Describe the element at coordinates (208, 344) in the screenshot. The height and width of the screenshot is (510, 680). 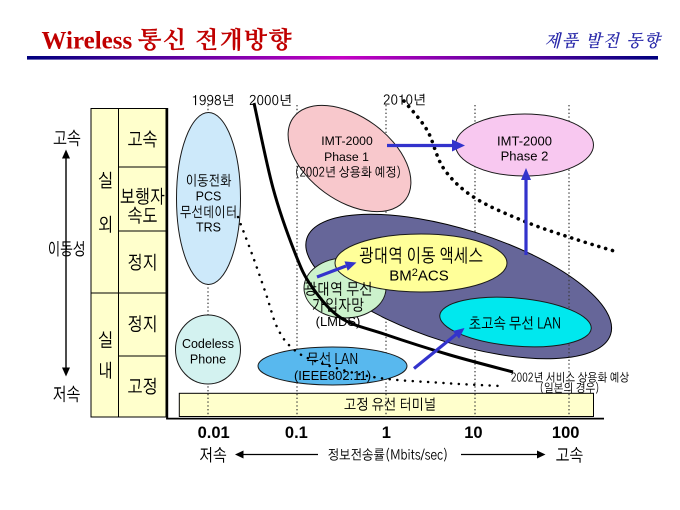
I see `svg-text: Codeless` at that location.